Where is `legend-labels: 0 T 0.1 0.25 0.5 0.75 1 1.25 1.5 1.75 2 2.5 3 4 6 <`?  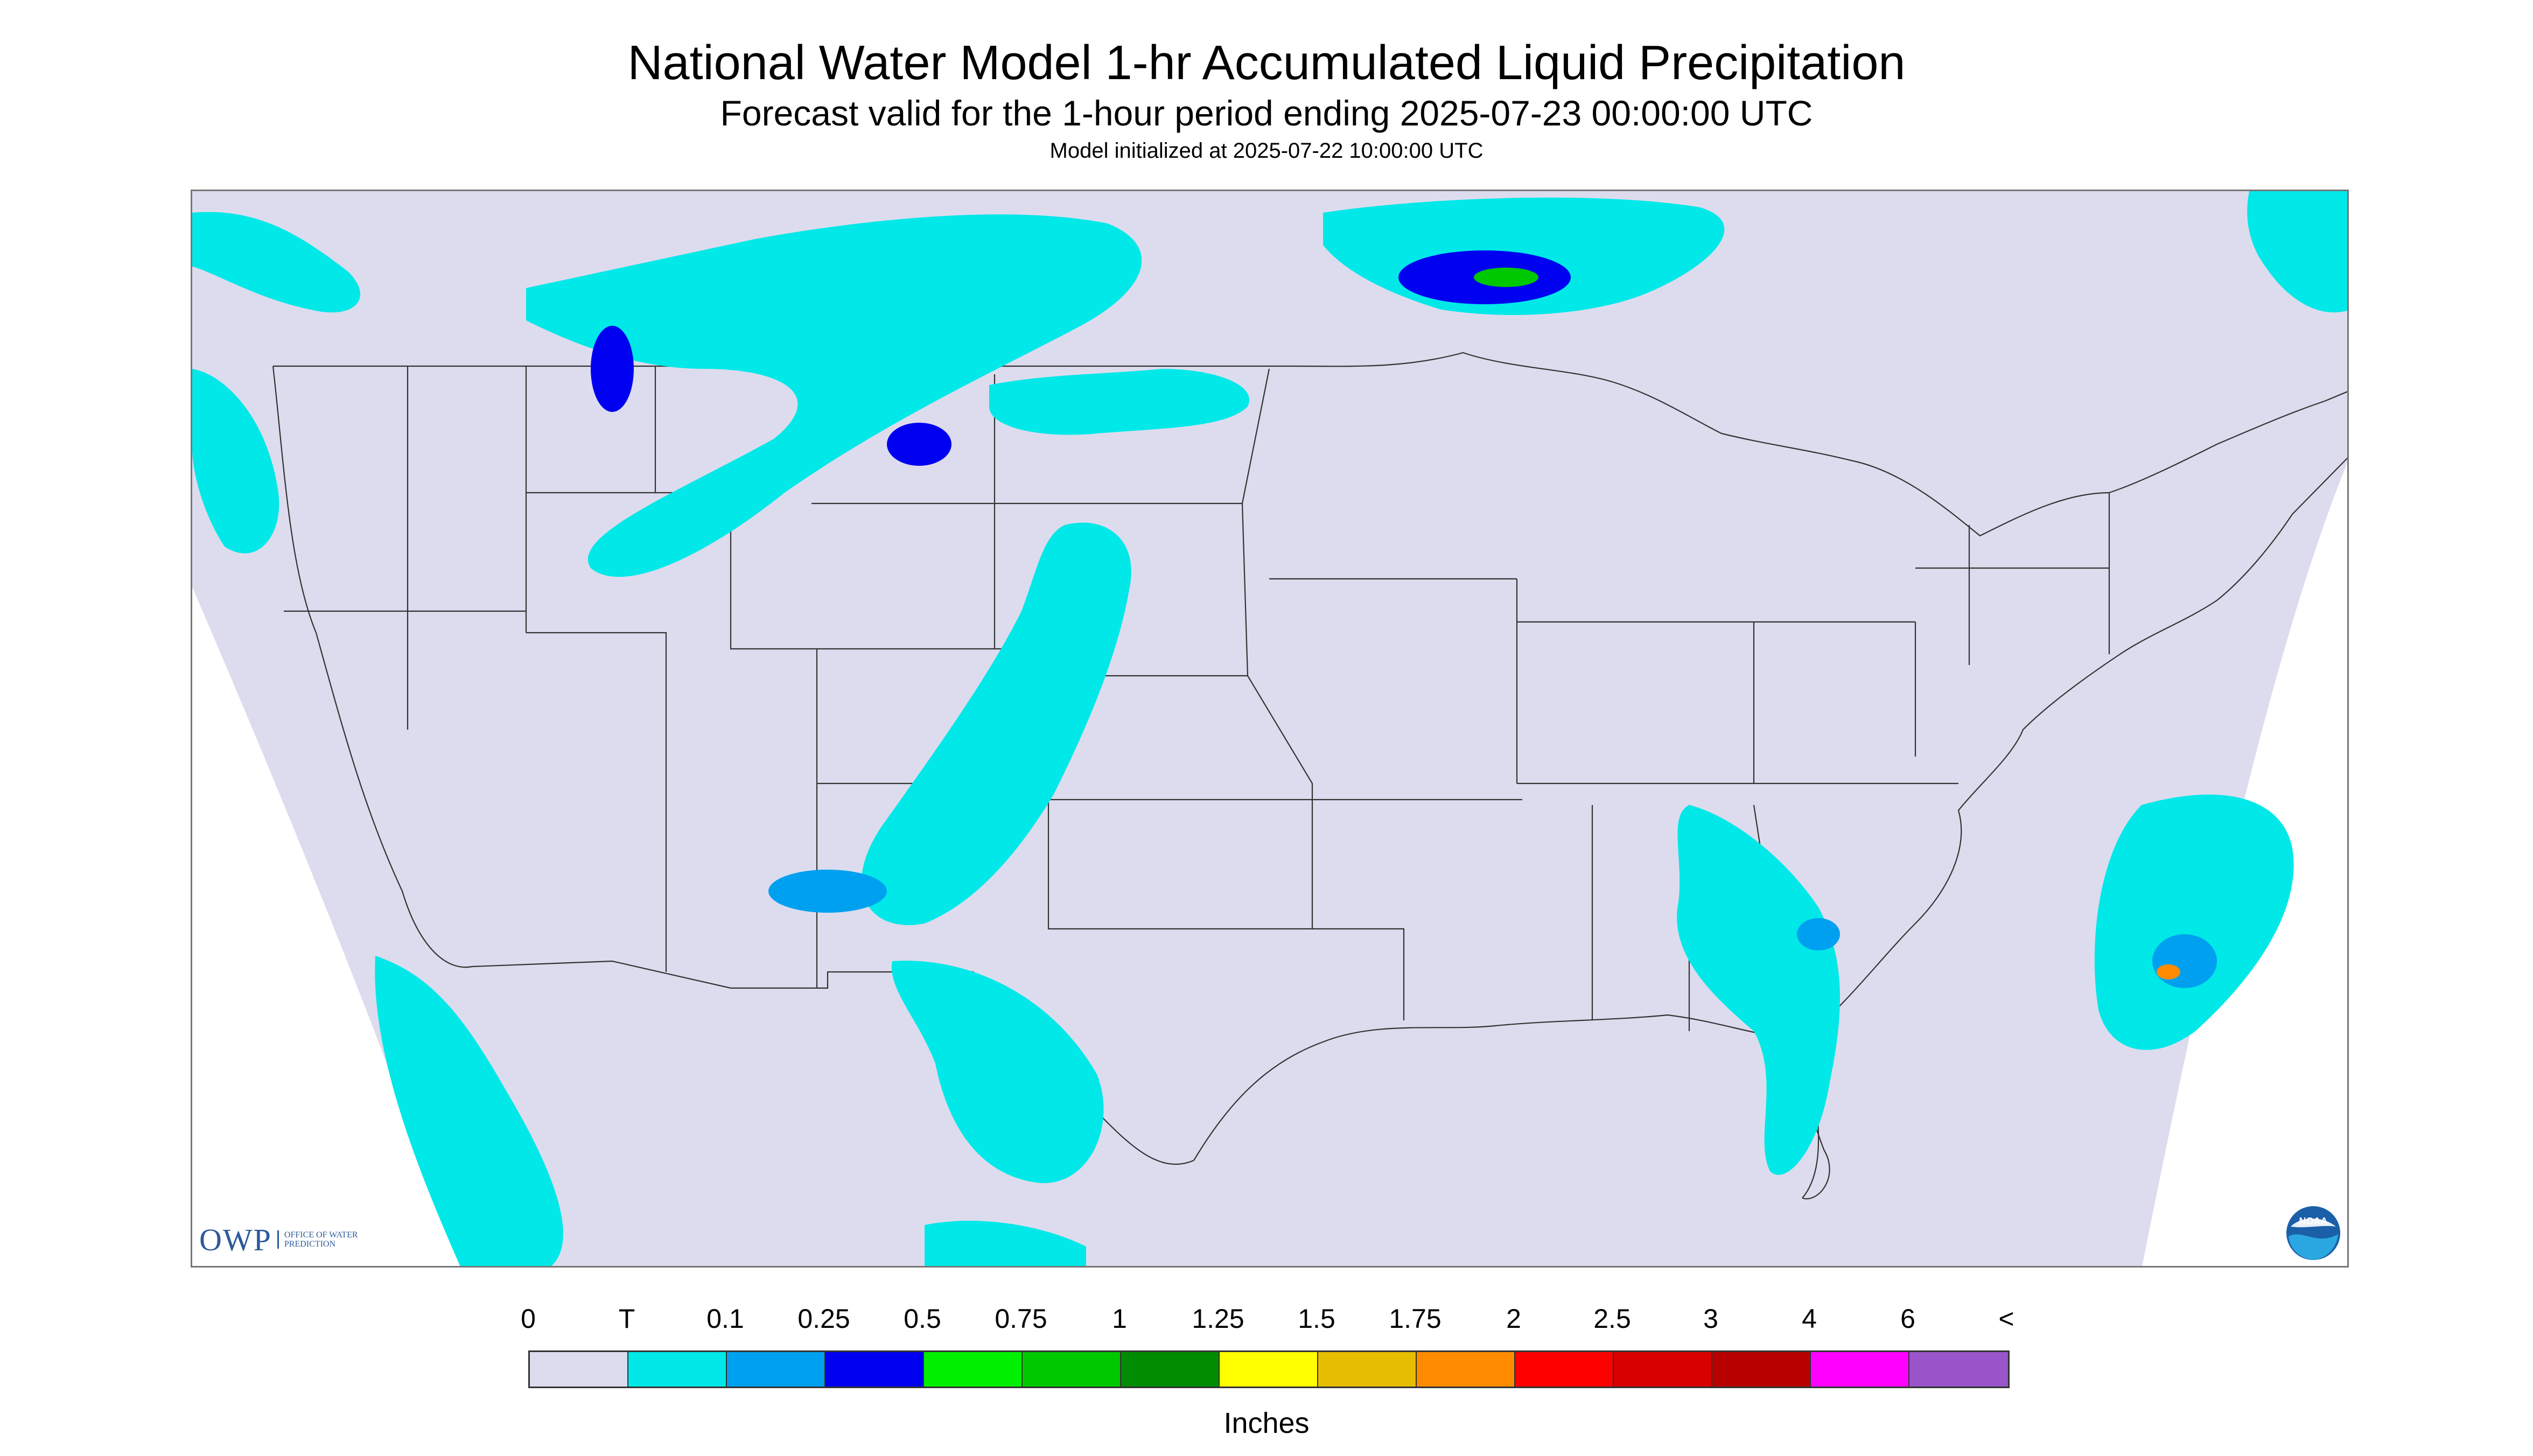 legend-labels: 0 T 0.1 0.25 0.5 0.75 1 1.25 1.5 1.75 2 2.5 3 4 6 < is located at coordinates (1266, 1322).